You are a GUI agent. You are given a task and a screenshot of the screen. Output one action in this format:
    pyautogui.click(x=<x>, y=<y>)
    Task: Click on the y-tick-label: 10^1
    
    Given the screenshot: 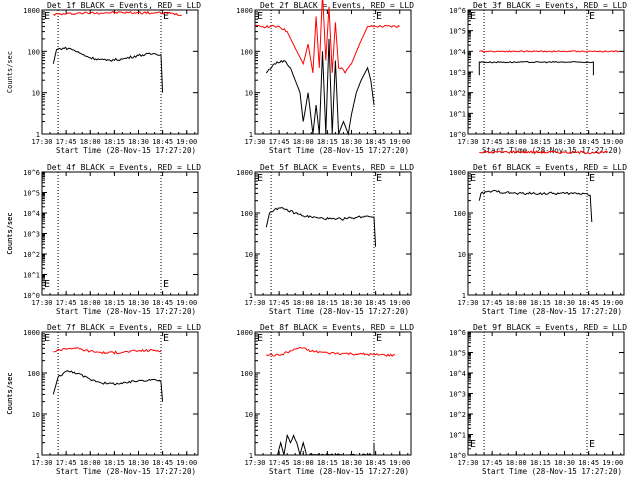 What is the action you would take?
    pyautogui.click(x=31, y=276)
    